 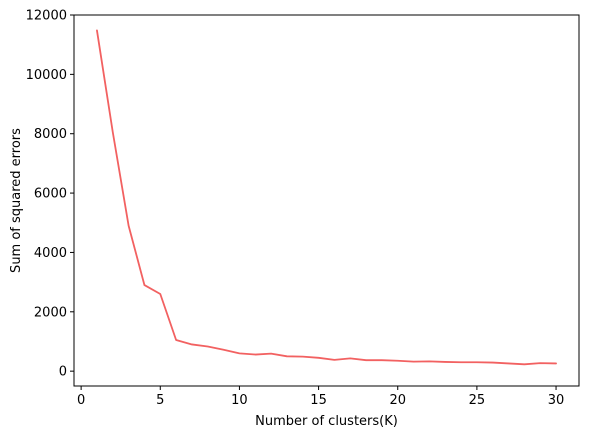 I want to click on y-axis-ticks: 0 2000 4000 6000 8000 10000 12000, so click(x=50, y=194).